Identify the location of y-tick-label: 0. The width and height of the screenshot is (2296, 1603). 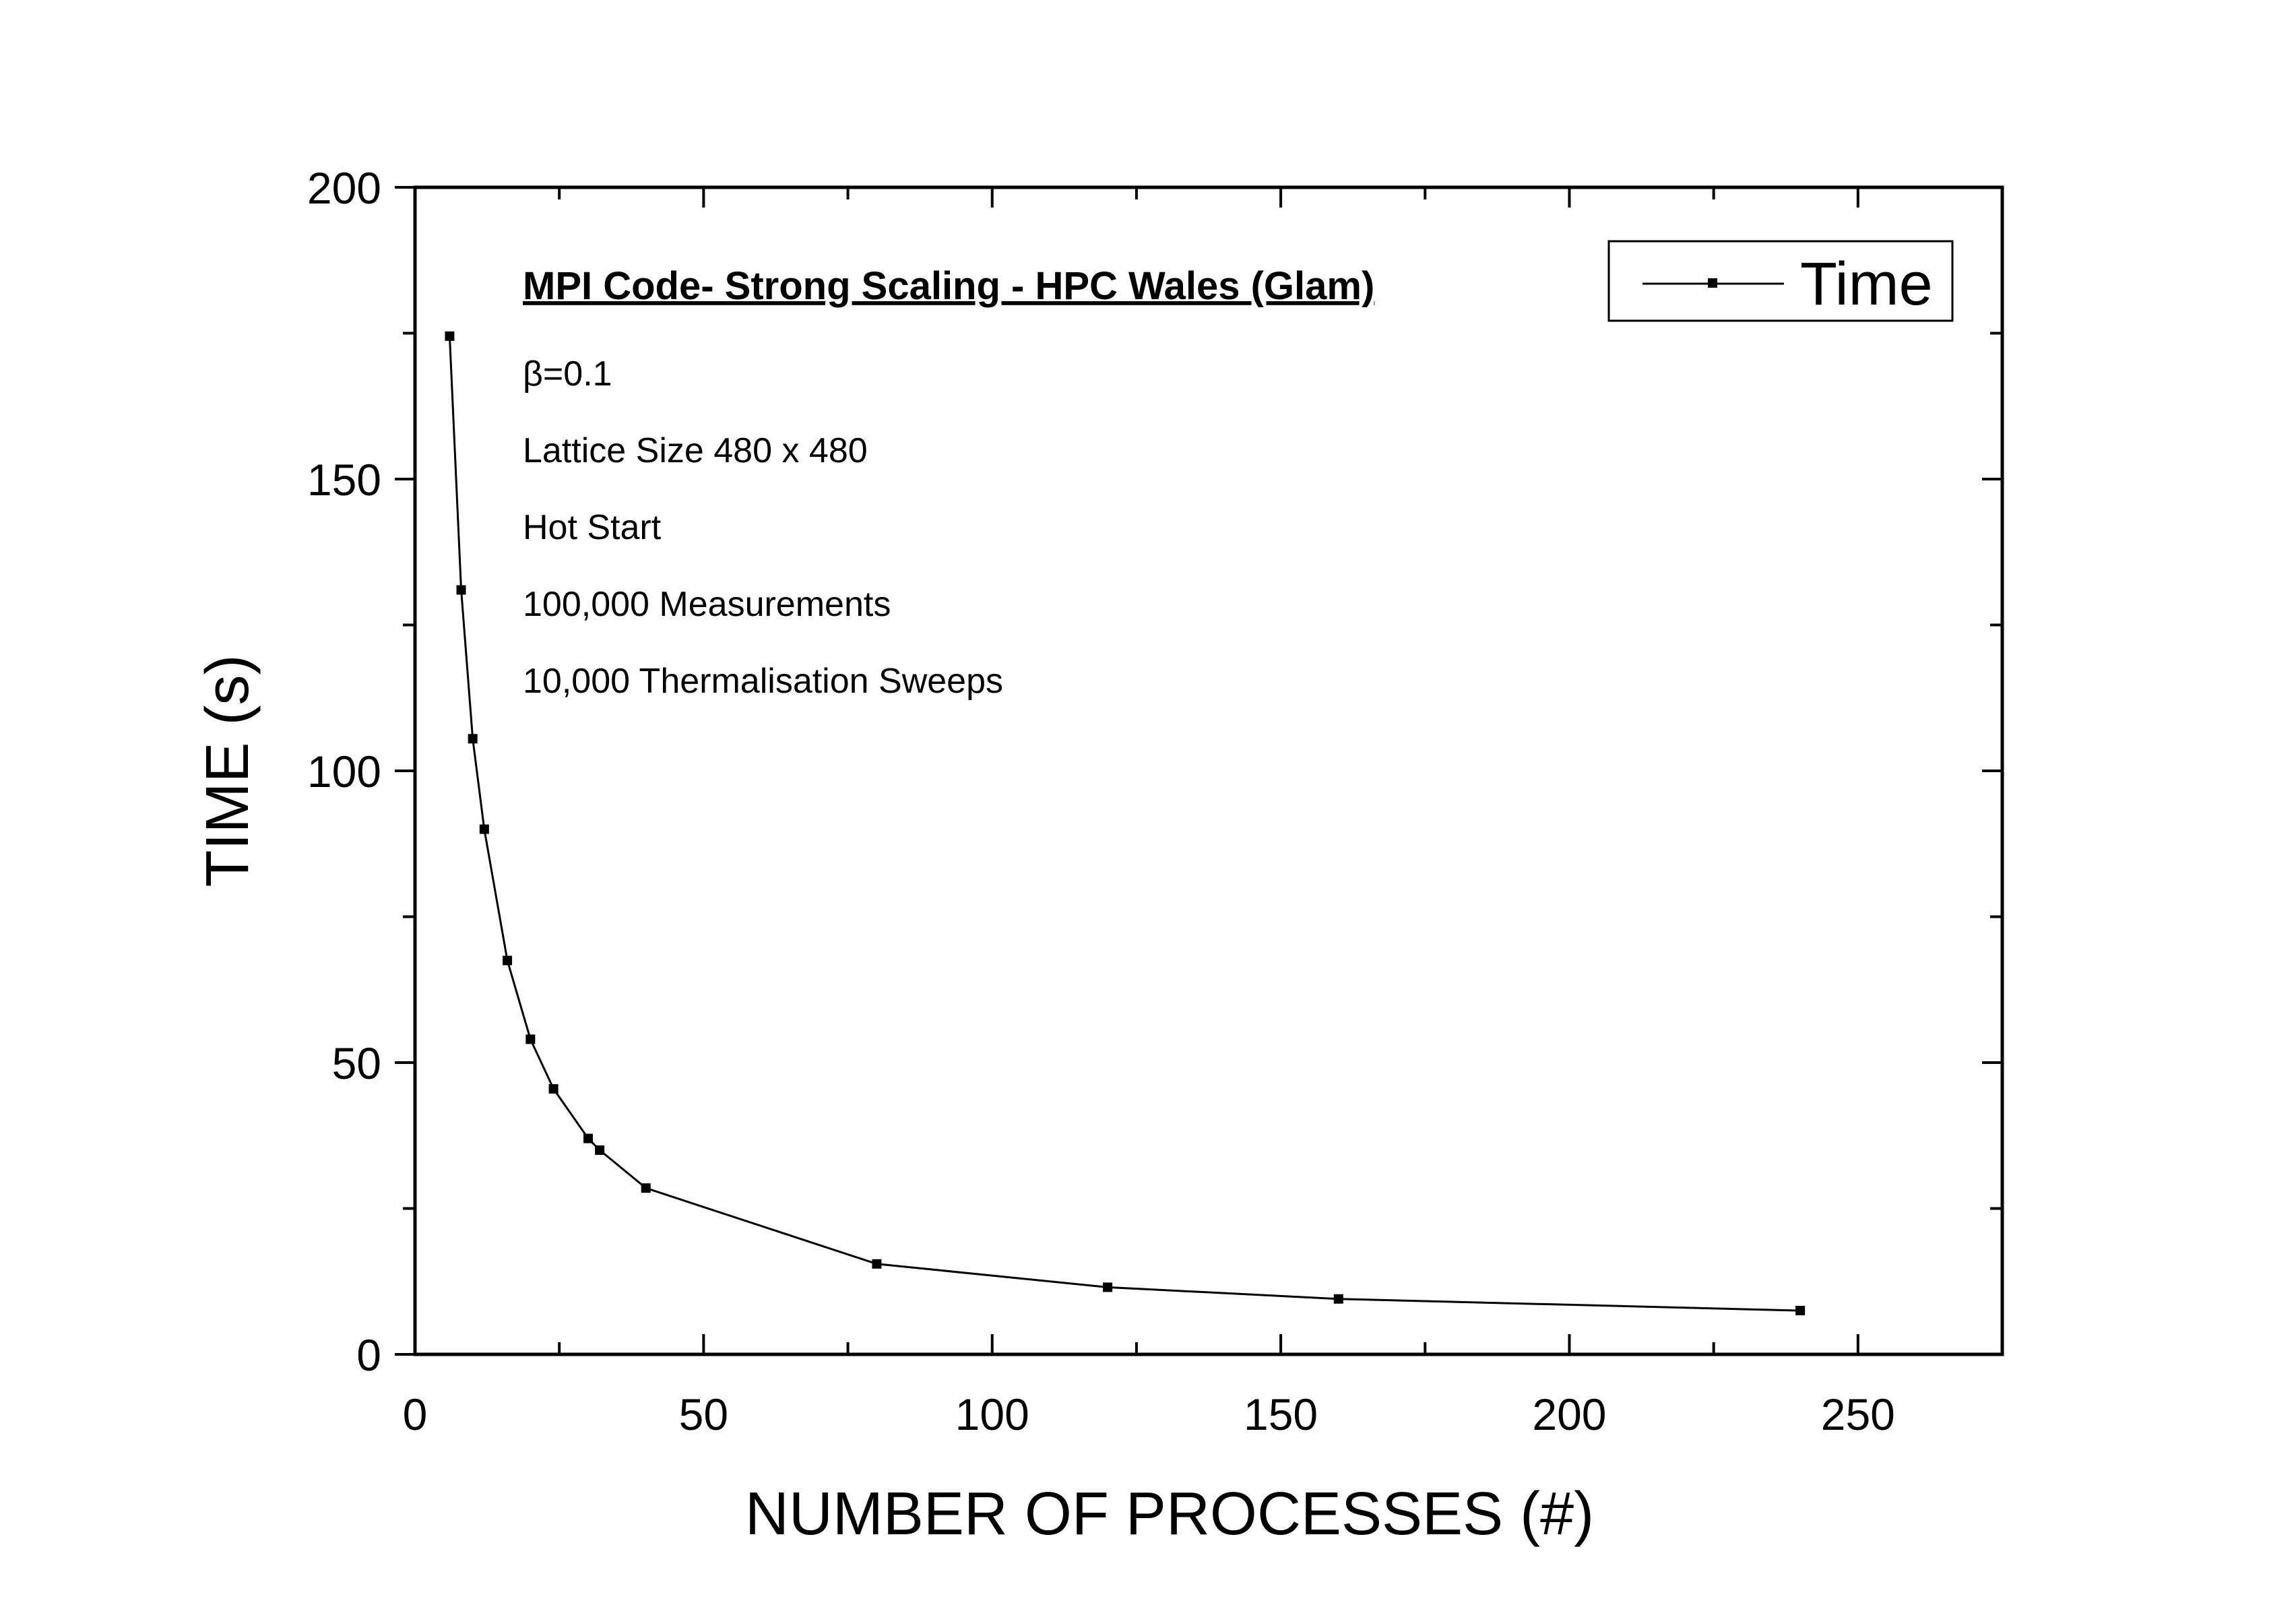
(368, 1355).